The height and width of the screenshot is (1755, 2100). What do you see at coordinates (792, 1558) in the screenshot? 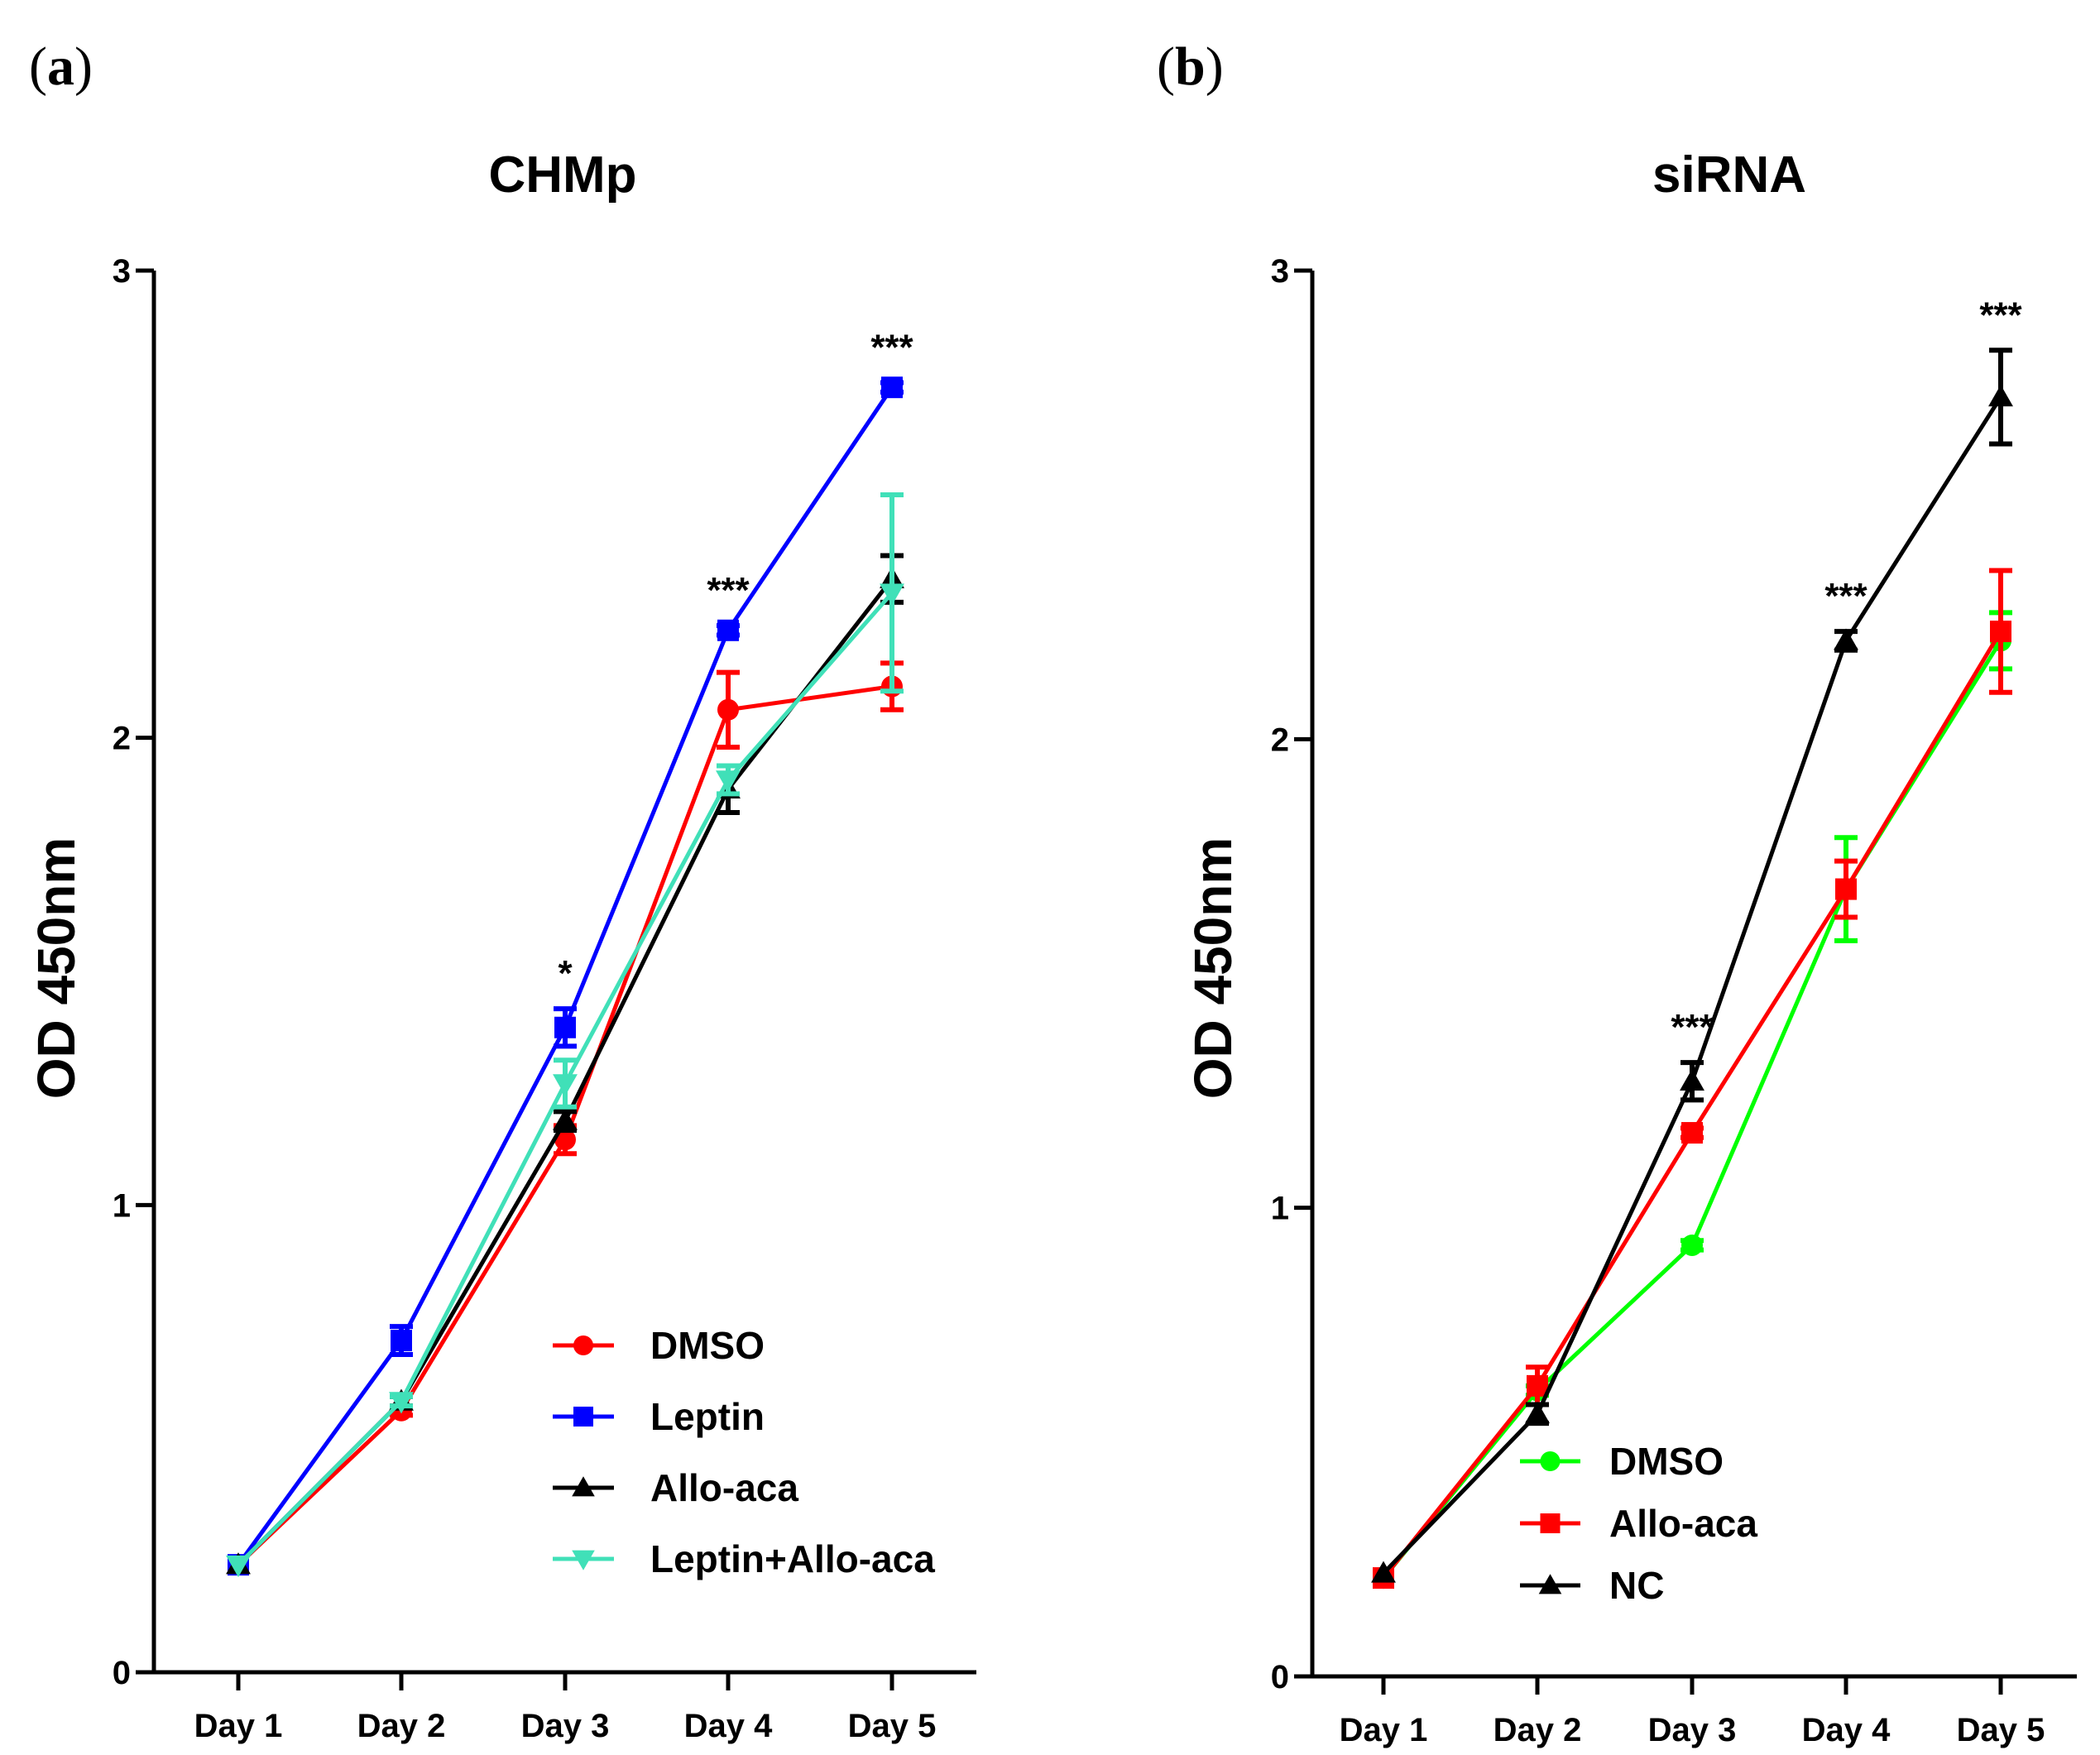
I see `legend-label: Leptin+Allo-aca` at bounding box center [792, 1558].